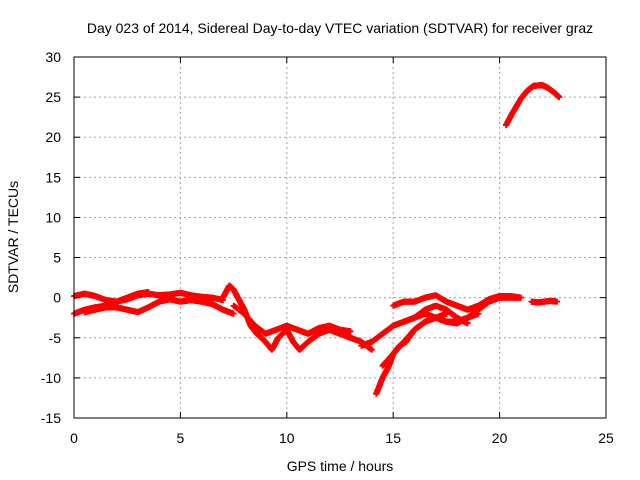 The image size is (640, 480). I want to click on x-tick-label: 5, so click(181, 438).